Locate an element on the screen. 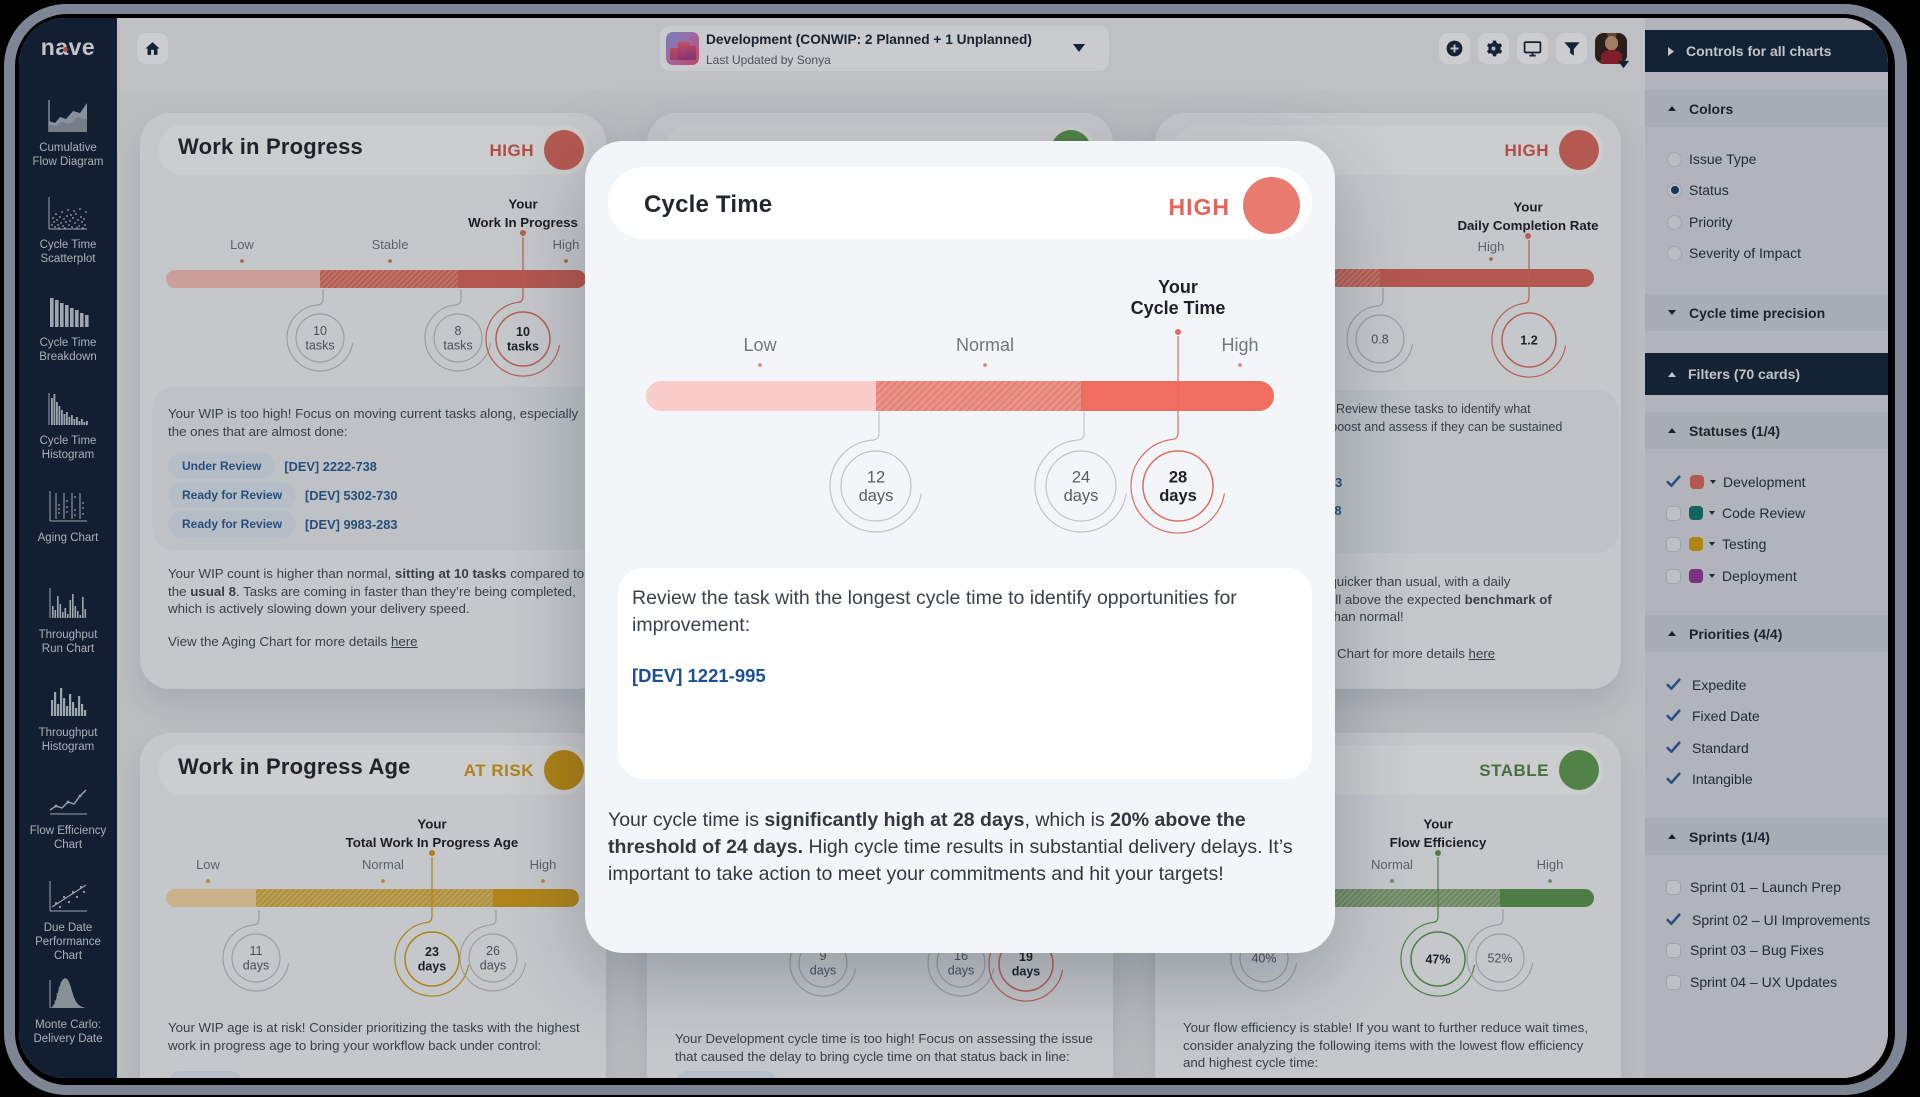 This screenshot has width=1920, height=1097. svg-text: 40% is located at coordinates (1263, 958).